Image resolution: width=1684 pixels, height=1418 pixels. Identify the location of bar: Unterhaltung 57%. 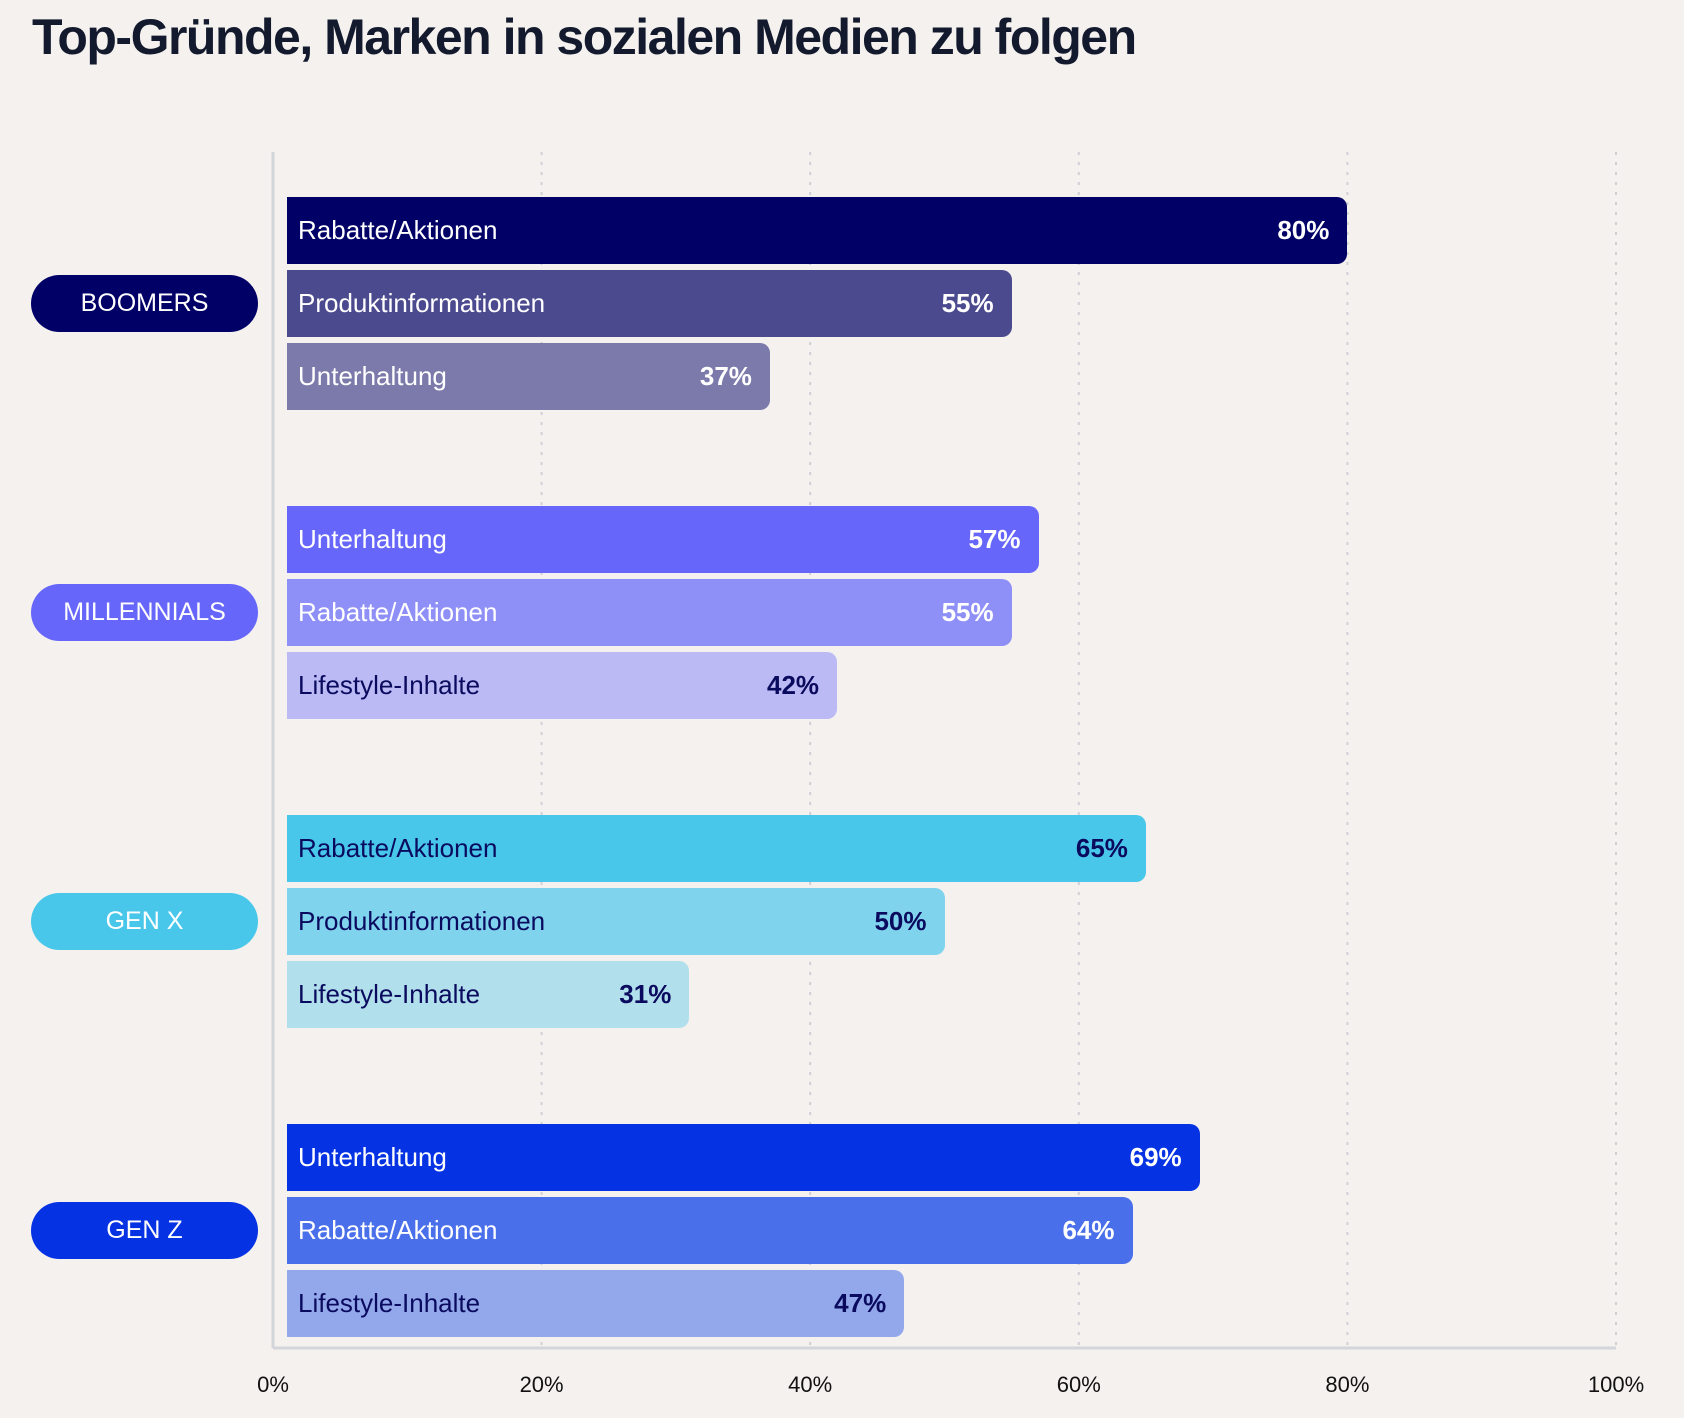
(663, 539).